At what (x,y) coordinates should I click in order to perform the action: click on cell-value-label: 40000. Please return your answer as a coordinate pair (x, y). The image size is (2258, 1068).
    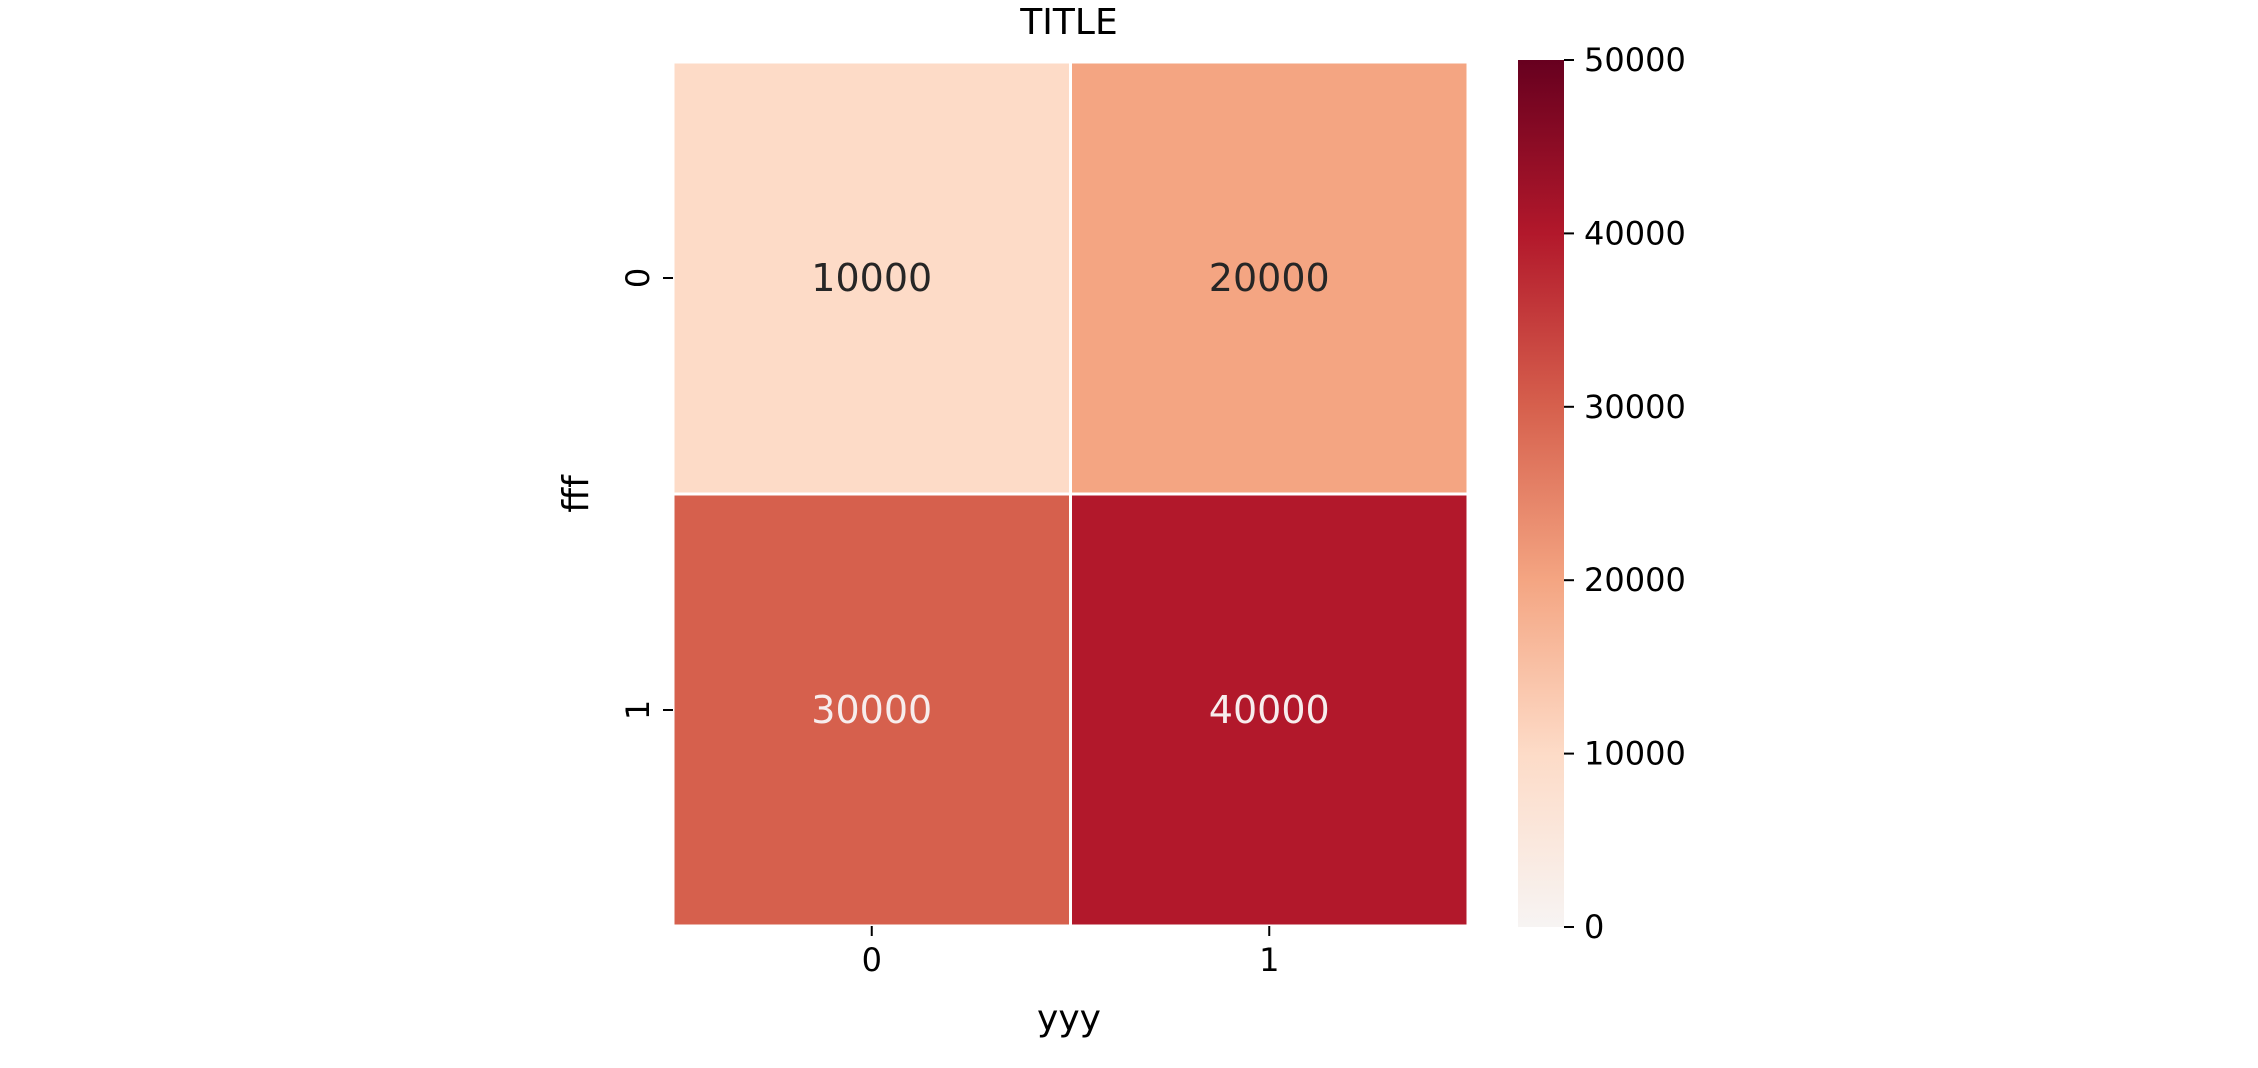
    Looking at the image, I should click on (1269, 710).